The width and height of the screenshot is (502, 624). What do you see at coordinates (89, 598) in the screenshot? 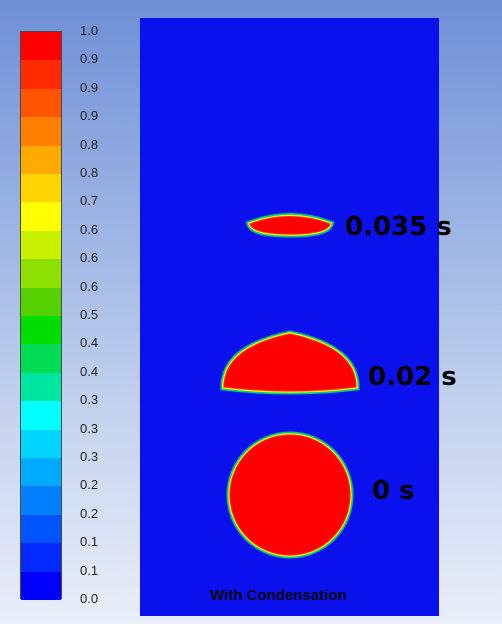
I see `legend-tick-label: 0.0` at bounding box center [89, 598].